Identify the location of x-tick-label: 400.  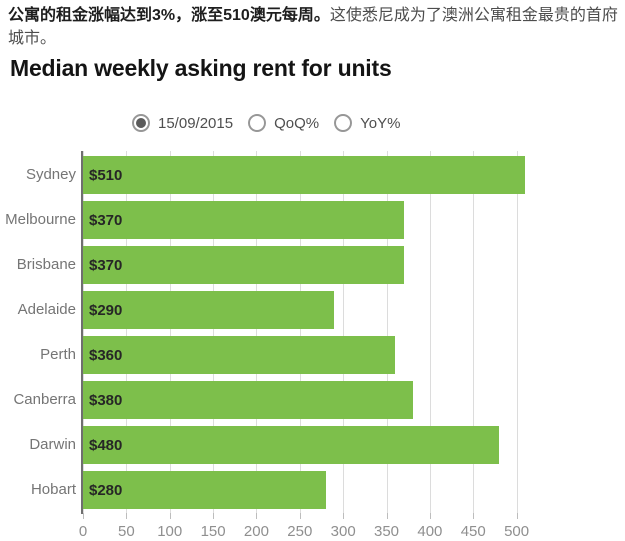
(430, 531).